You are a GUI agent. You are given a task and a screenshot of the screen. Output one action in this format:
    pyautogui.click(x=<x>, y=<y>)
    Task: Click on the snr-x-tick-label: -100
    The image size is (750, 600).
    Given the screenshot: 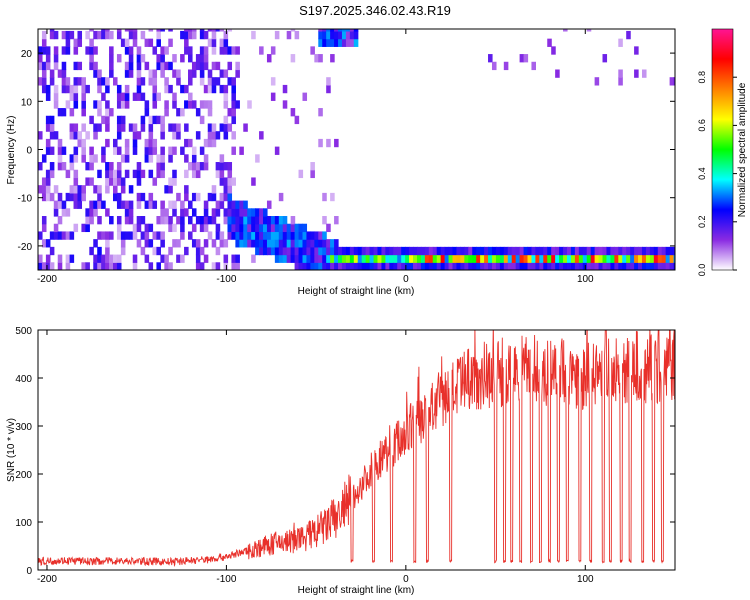 What is the action you would take?
    pyautogui.click(x=226, y=579)
    